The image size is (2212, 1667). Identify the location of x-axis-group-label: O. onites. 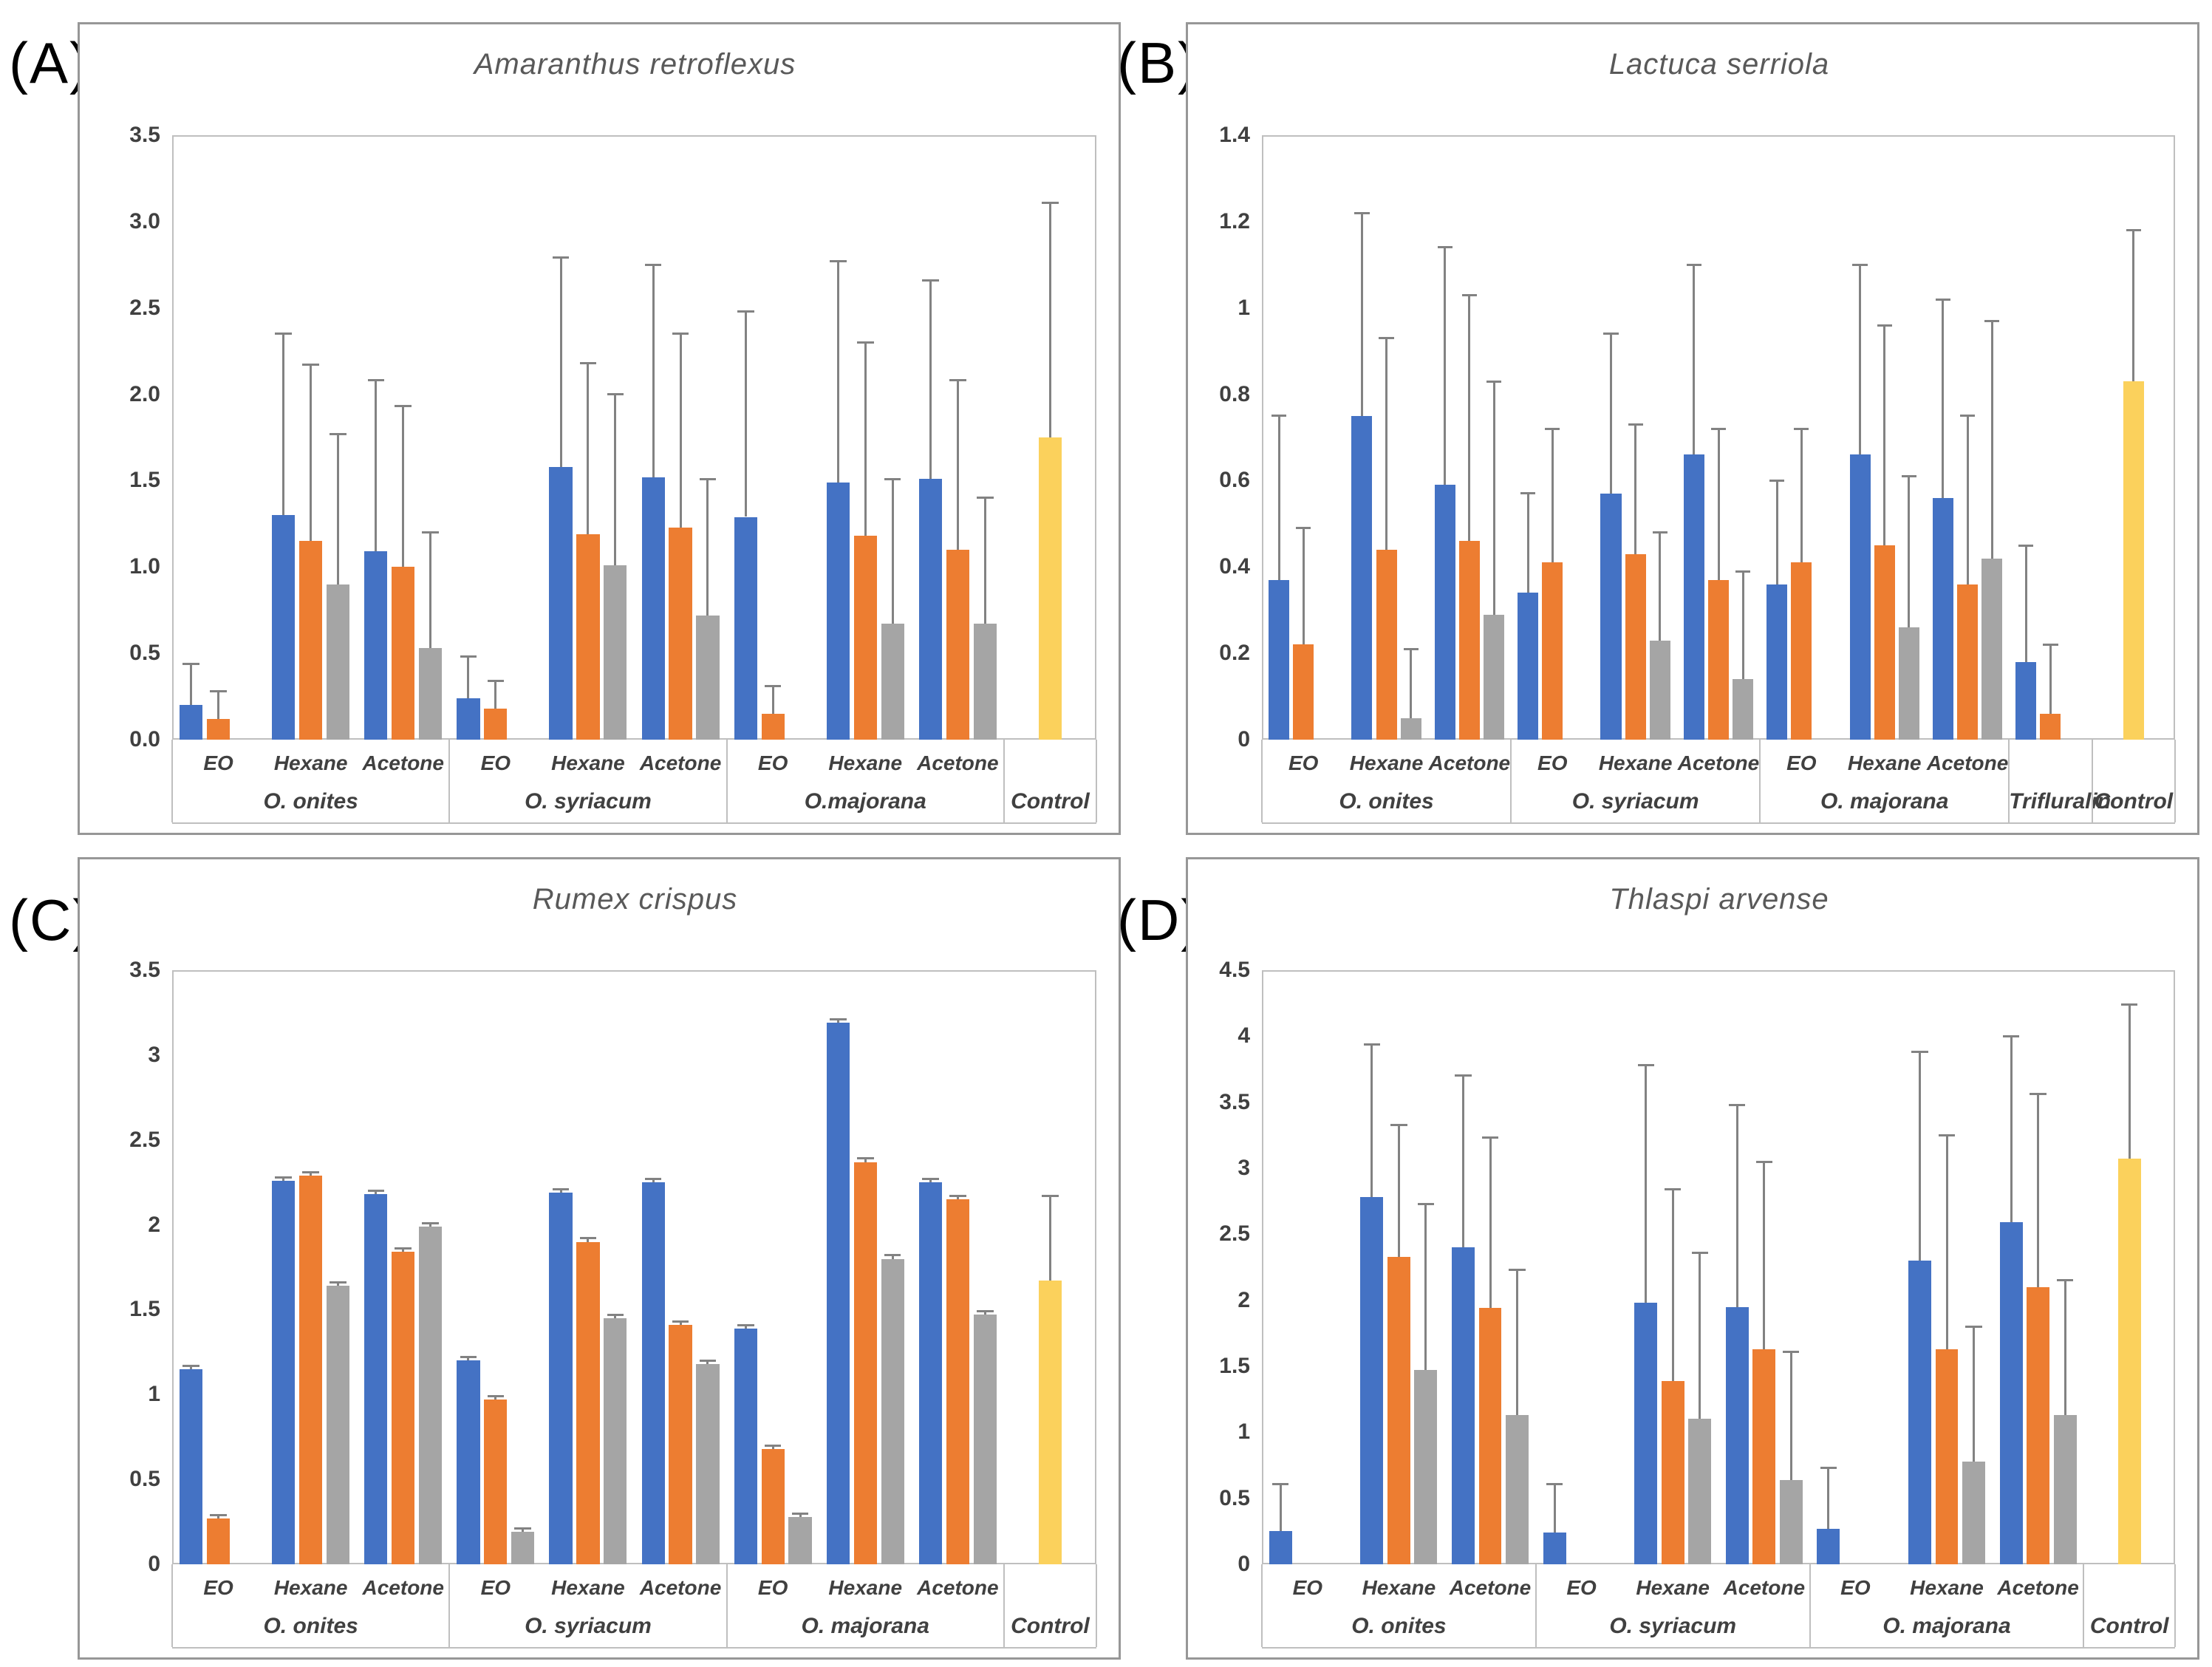
(1399, 1626).